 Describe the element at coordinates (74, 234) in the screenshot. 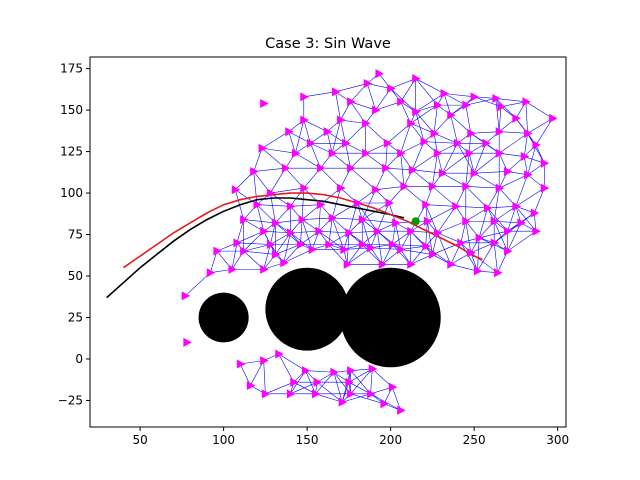

I see `y-axis: −25 0 25 50 75 100 125 150 175` at that location.